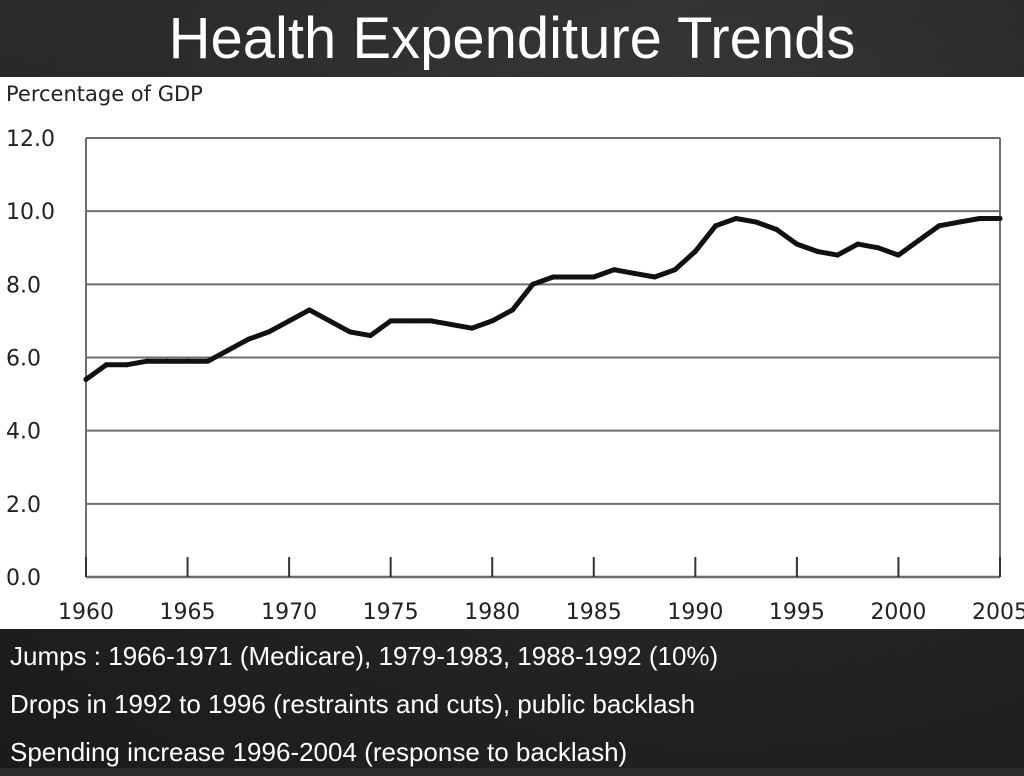 This screenshot has height=776, width=1024. Describe the element at coordinates (23, 285) in the screenshot. I see `y-tick-label: 8.0` at that location.